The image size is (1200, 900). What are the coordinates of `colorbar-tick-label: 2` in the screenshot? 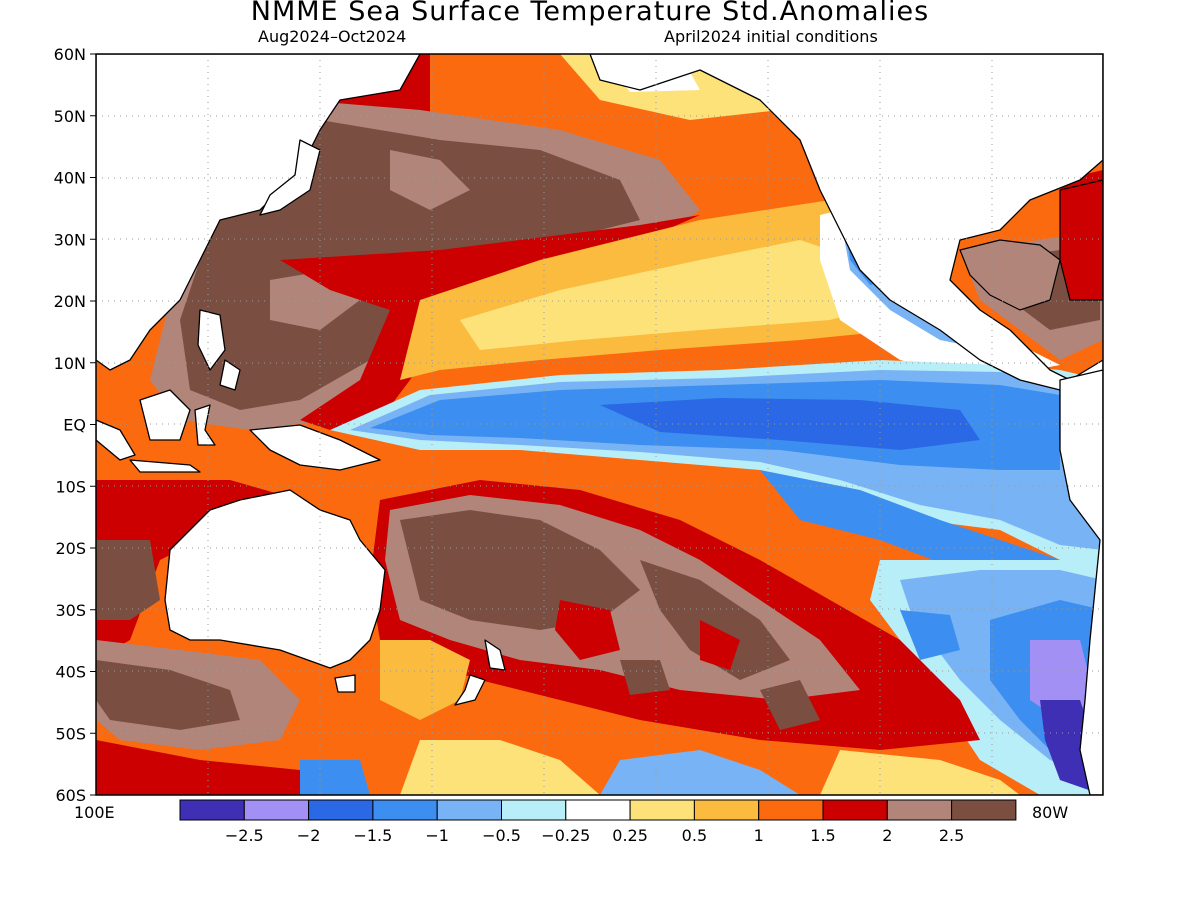 It's located at (887, 835).